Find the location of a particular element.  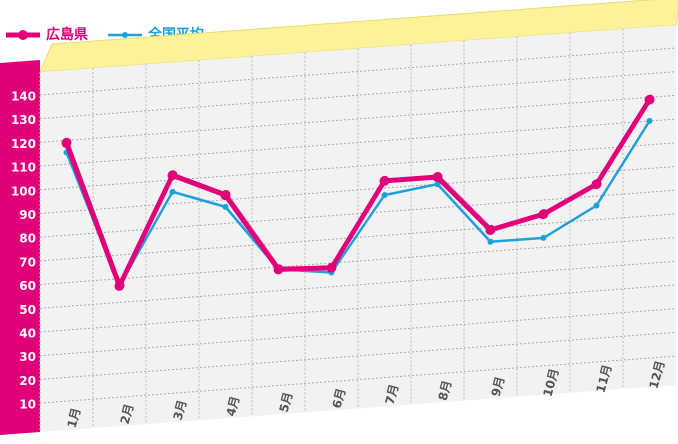

y-tick-label: 30 is located at coordinates (27, 357).